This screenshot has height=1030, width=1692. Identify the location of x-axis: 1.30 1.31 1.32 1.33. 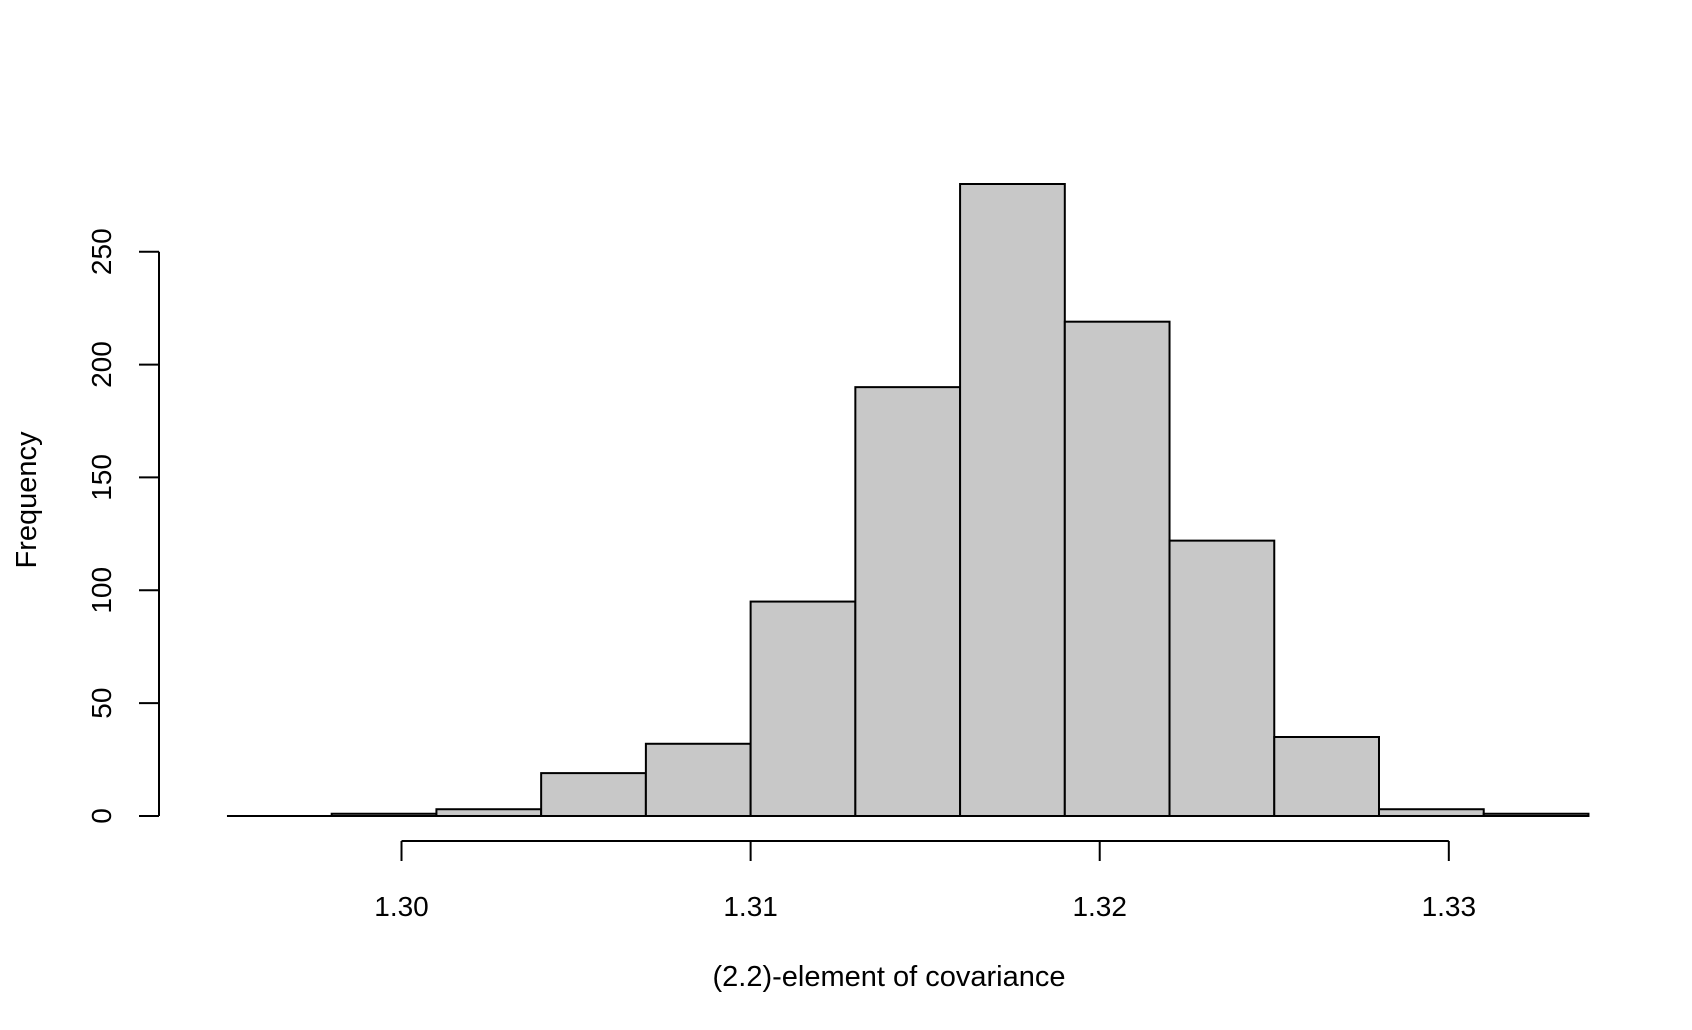
(925, 881).